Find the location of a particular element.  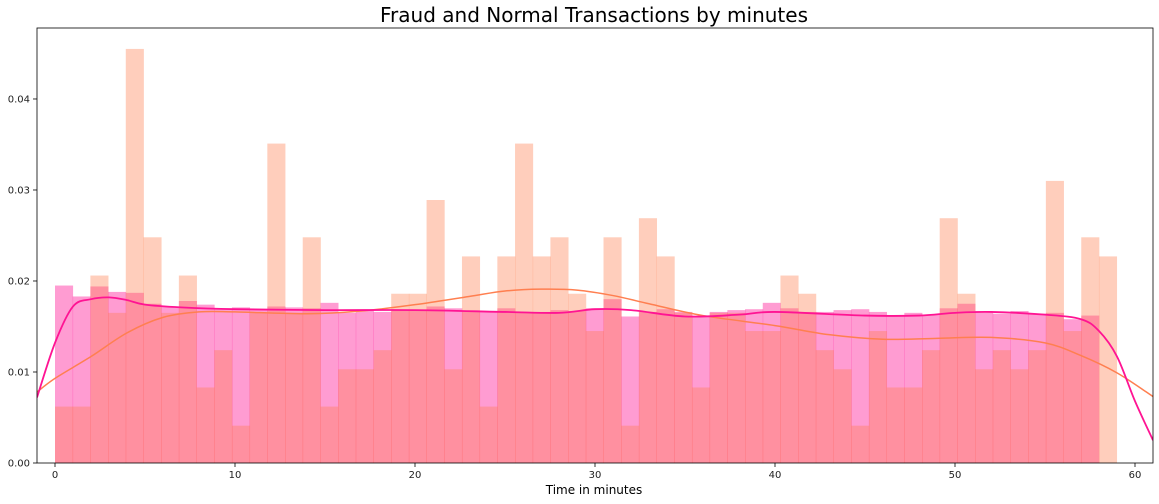

x-tick-label: 60 is located at coordinates (1135, 475).